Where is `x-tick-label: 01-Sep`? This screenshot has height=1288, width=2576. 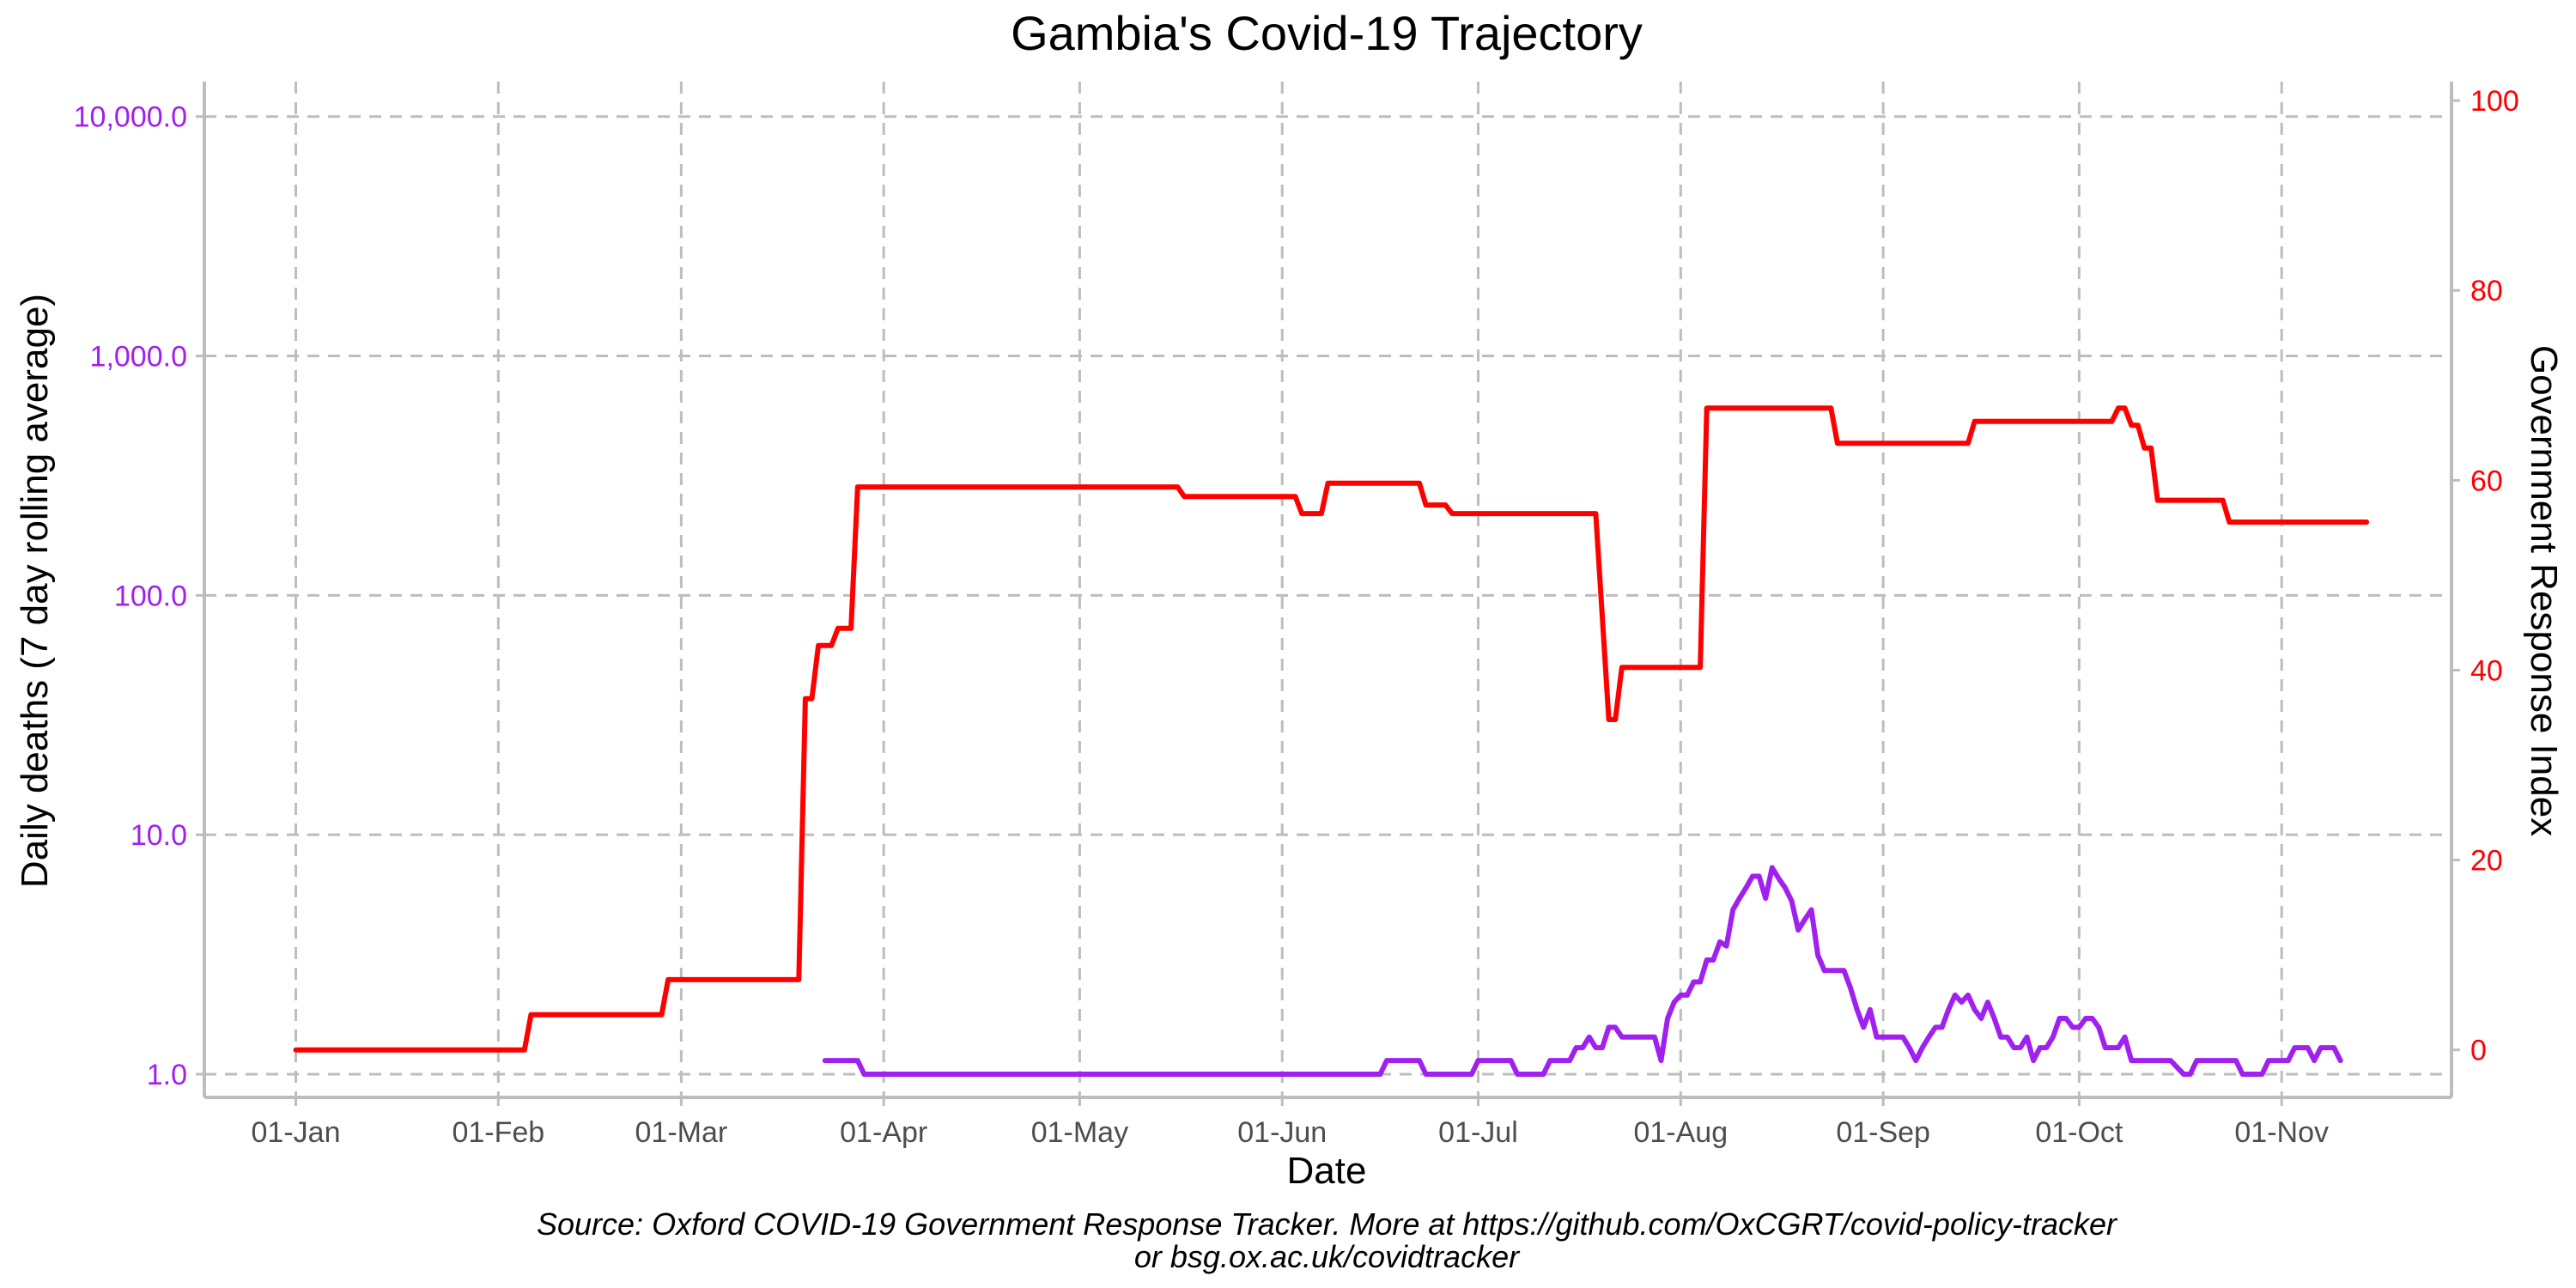 x-tick-label: 01-Sep is located at coordinates (1883, 1133).